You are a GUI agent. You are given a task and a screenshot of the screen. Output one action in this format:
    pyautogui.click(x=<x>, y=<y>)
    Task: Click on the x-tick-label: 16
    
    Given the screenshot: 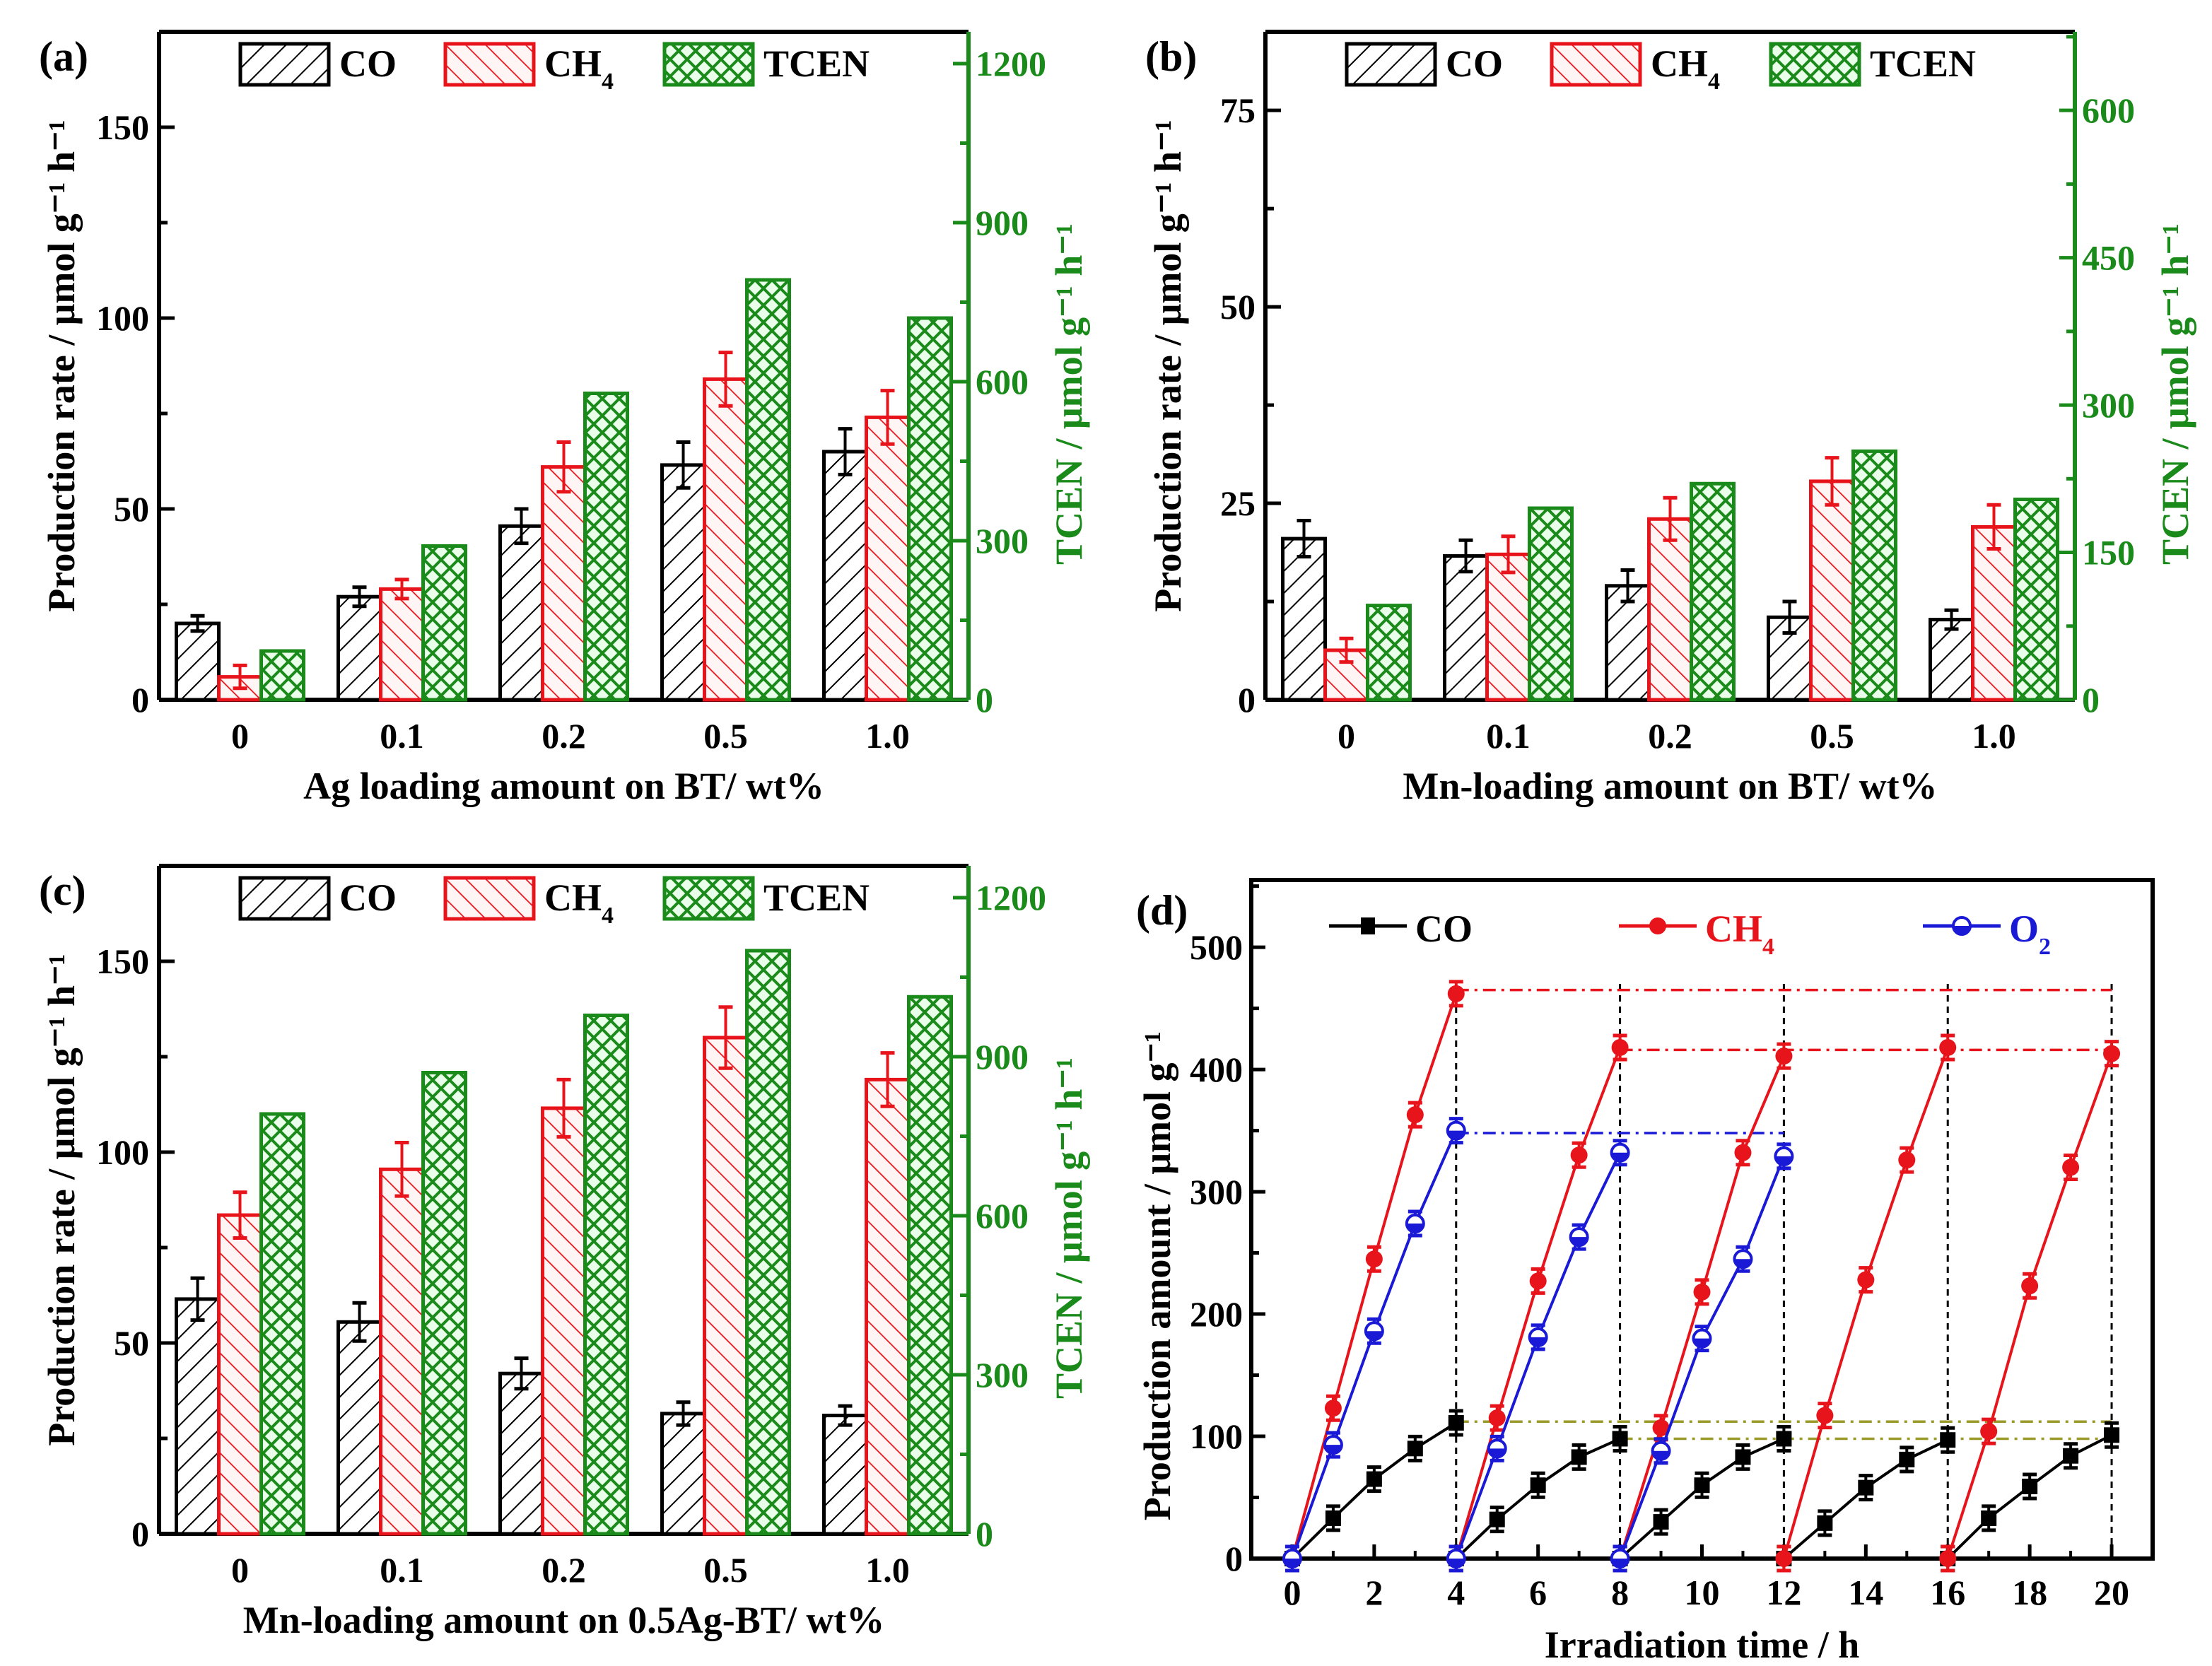 What is the action you would take?
    pyautogui.click(x=1947, y=1593)
    